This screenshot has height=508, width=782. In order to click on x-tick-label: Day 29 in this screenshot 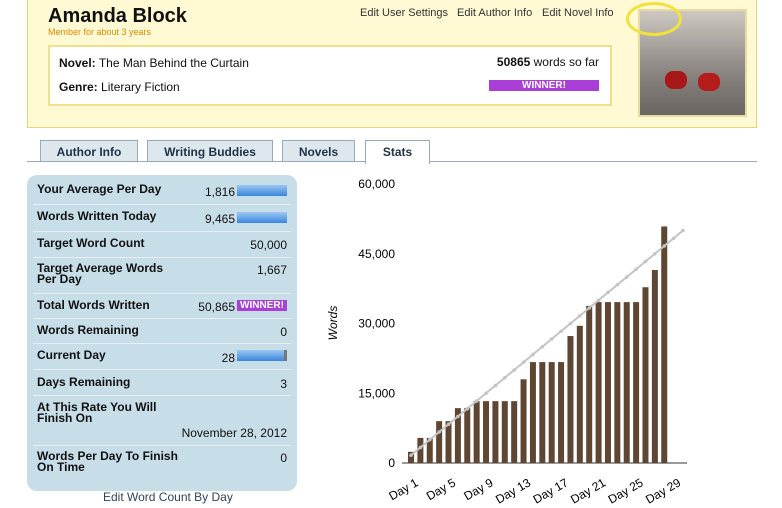, I will do `click(663, 490)`.